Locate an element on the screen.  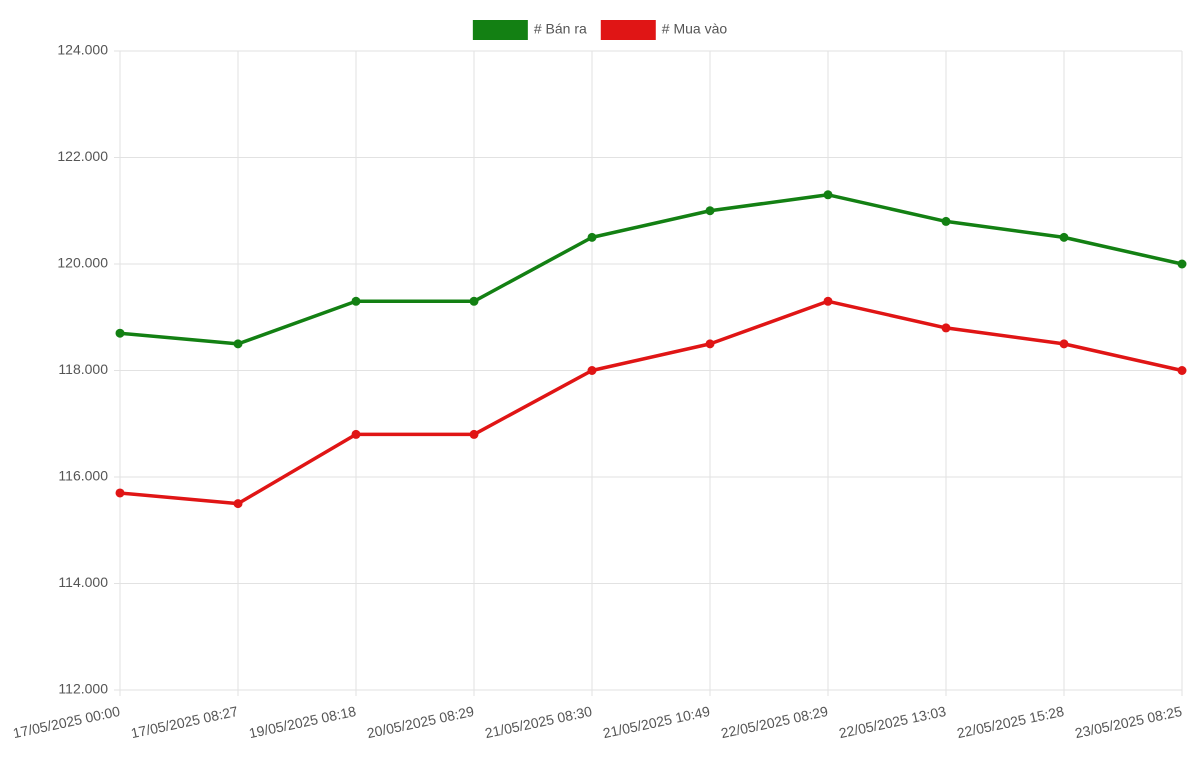
x-tick-label: 21/05/2025 10:49 is located at coordinates (656, 722).